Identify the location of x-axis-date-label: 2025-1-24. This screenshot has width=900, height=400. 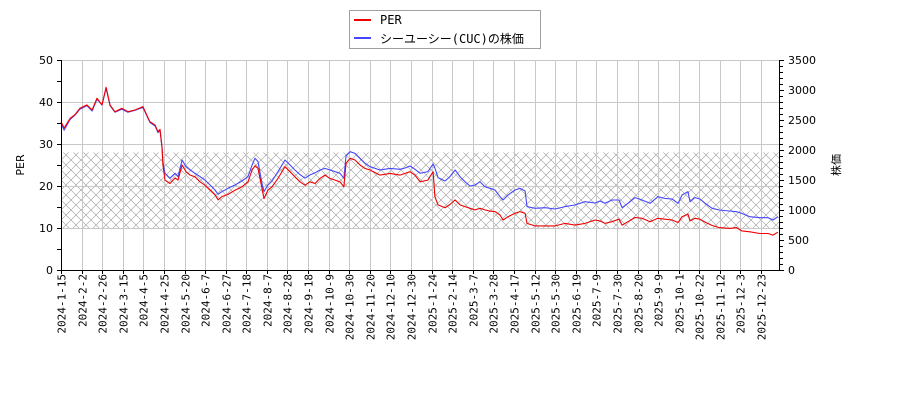
(432, 304).